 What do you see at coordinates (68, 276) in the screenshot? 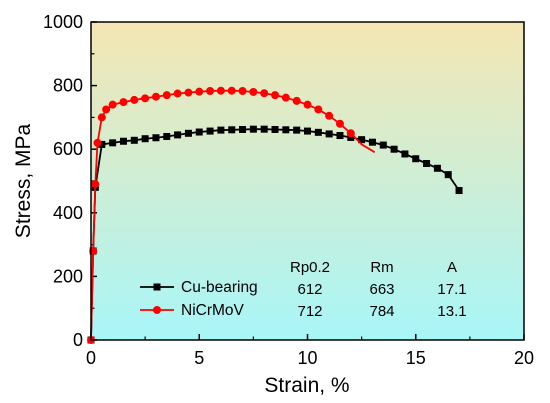
I see `y-tick-label: 200` at bounding box center [68, 276].